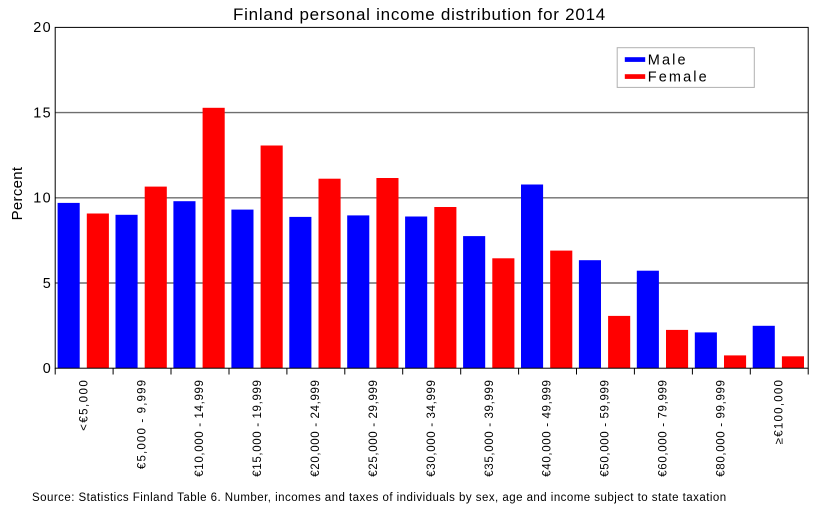 The height and width of the screenshot is (512, 819). I want to click on svg-text: €20,000 - 24,999, so click(316, 427).